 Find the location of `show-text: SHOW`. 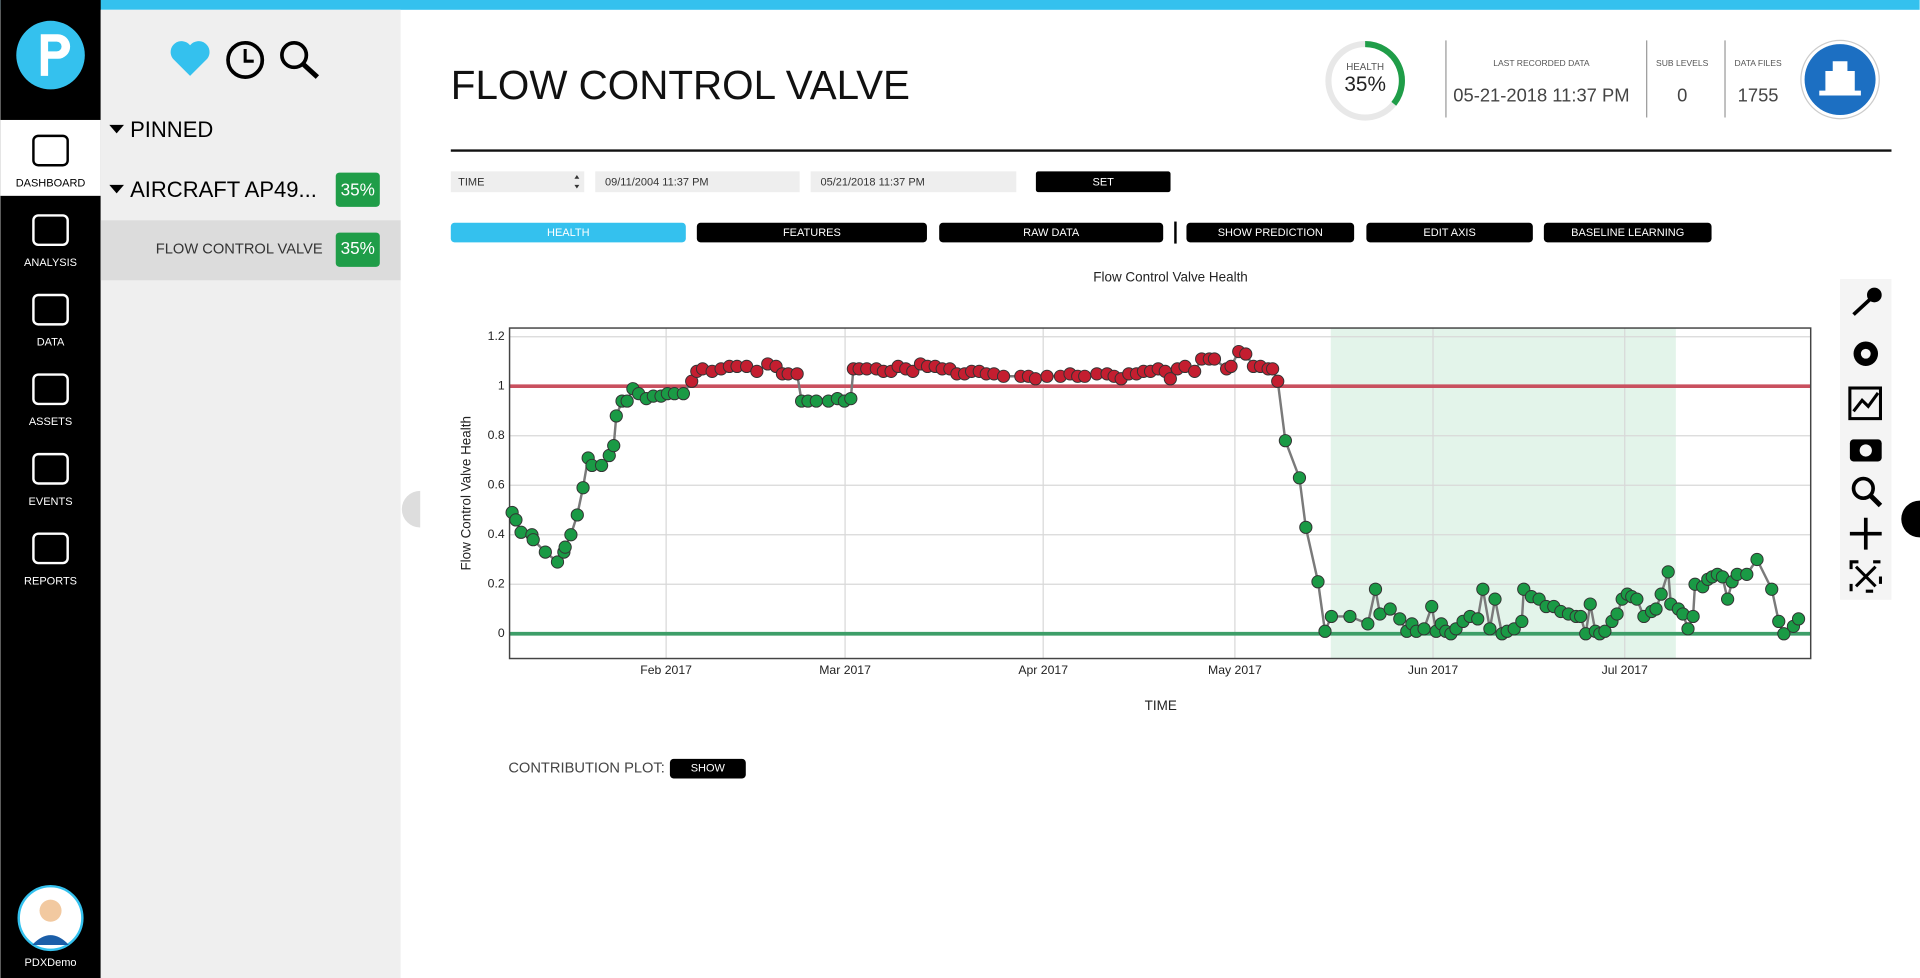

show-text: SHOW is located at coordinates (708, 769).